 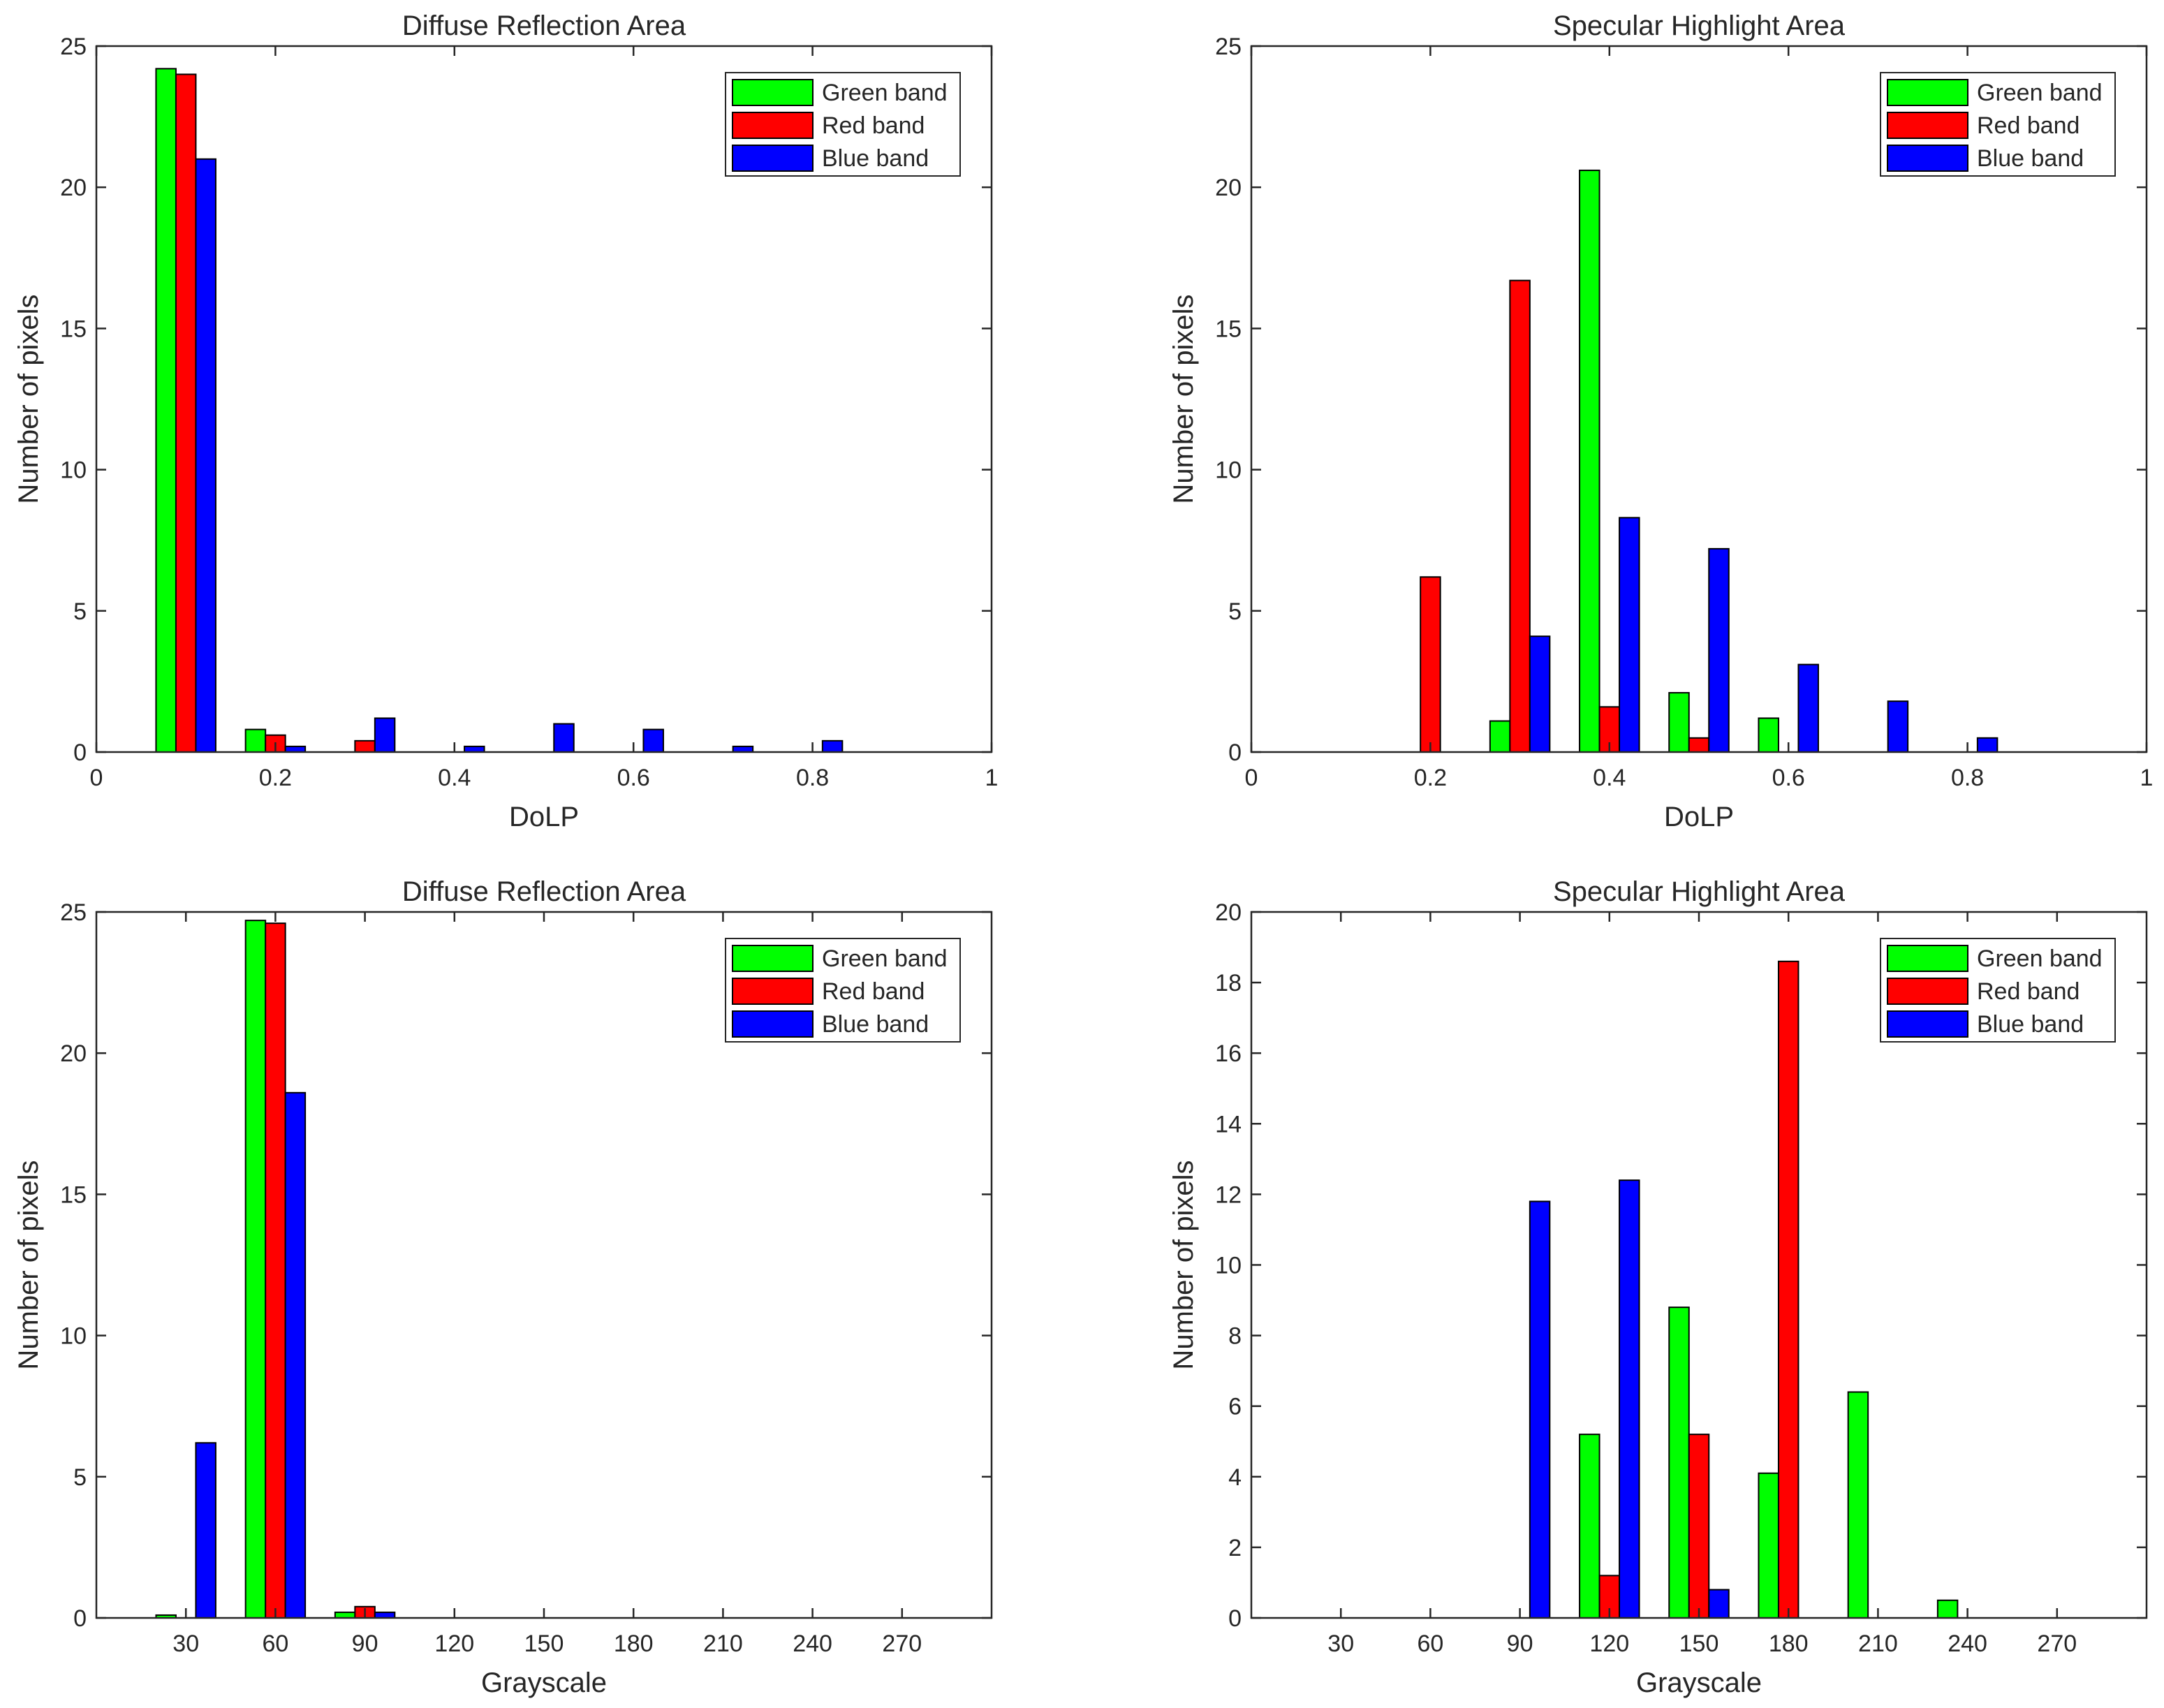 I want to click on x-tick-label: 120, so click(x=1609, y=1643).